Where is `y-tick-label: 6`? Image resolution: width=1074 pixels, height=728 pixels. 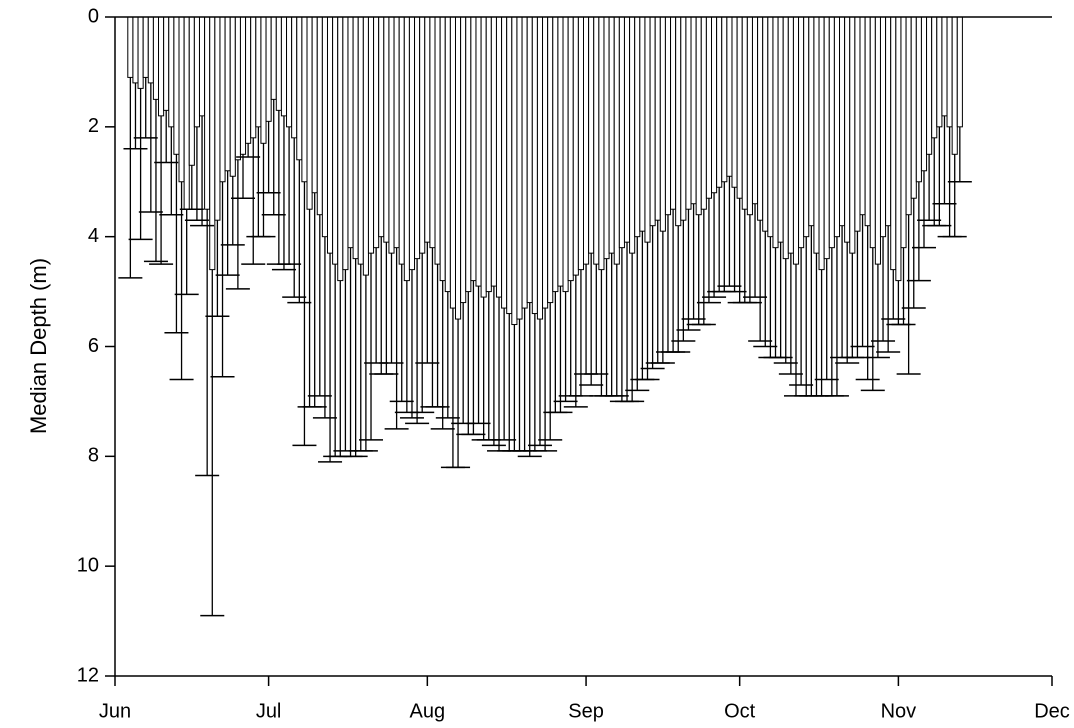 y-tick-label: 6 is located at coordinates (93, 346).